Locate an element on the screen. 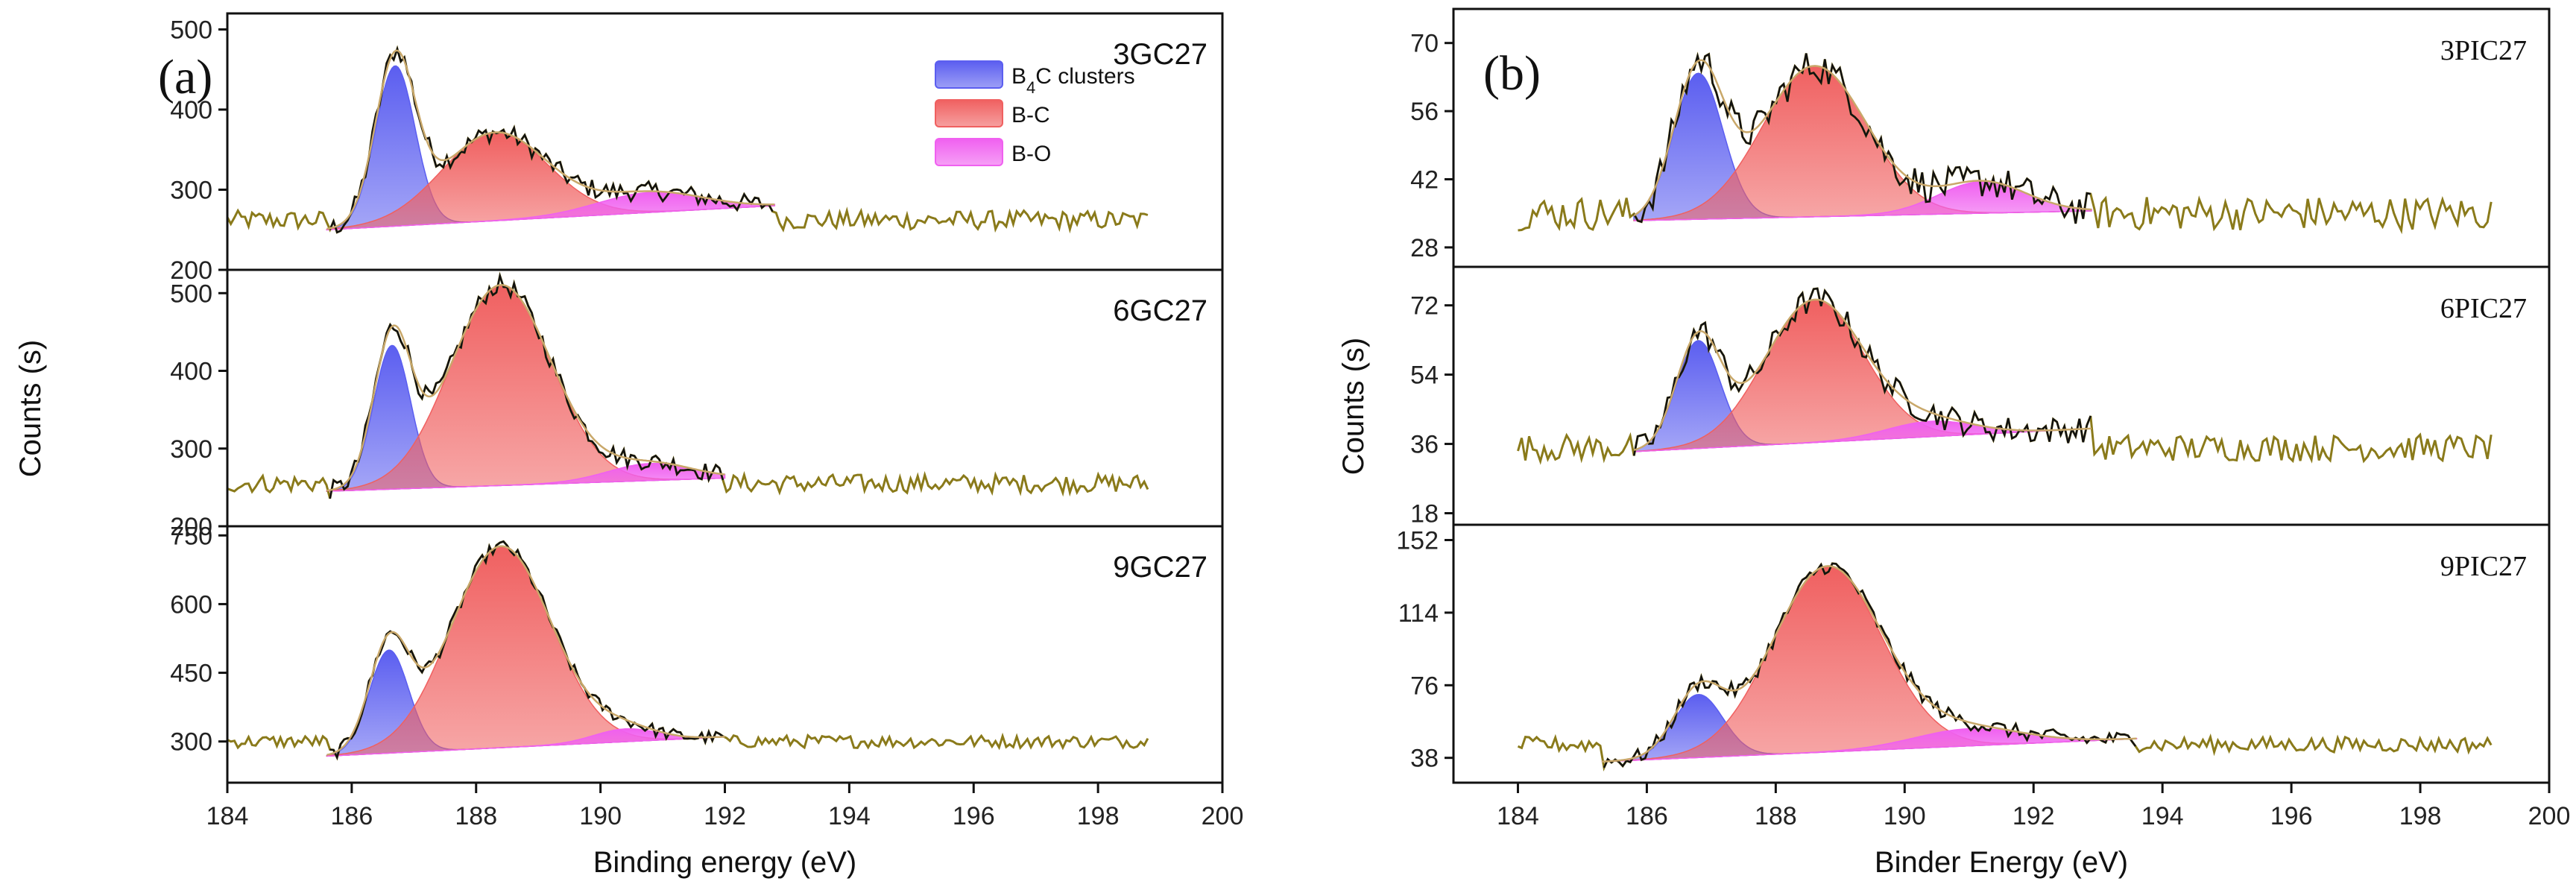  subplot-label: 9GC27 is located at coordinates (1160, 567).